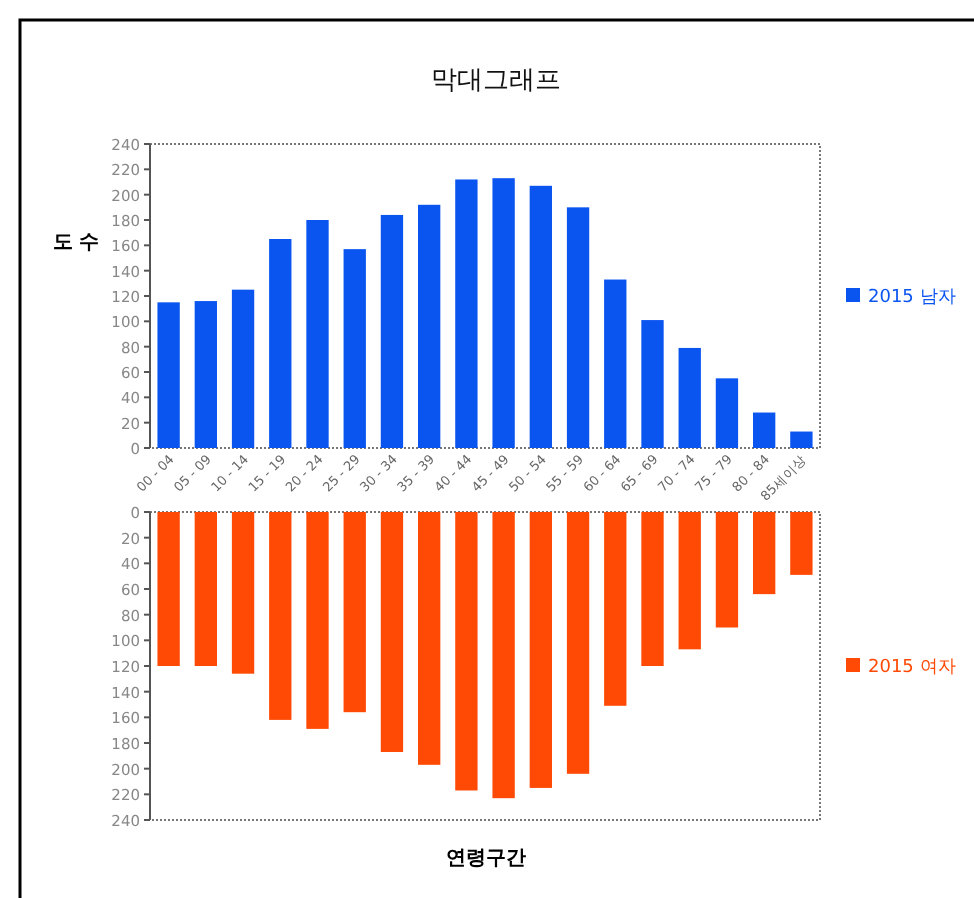 The width and height of the screenshot is (974, 898). I want to click on y-axis-title: 도 수, so click(76, 243).